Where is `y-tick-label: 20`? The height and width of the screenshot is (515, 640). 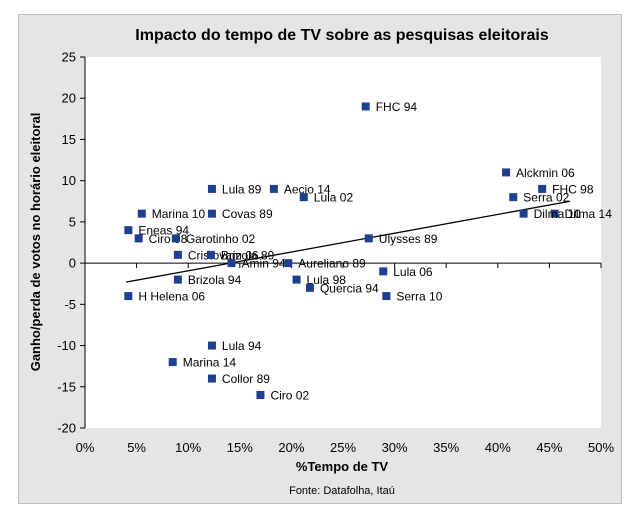 y-tick-label: 20 is located at coordinates (69, 98).